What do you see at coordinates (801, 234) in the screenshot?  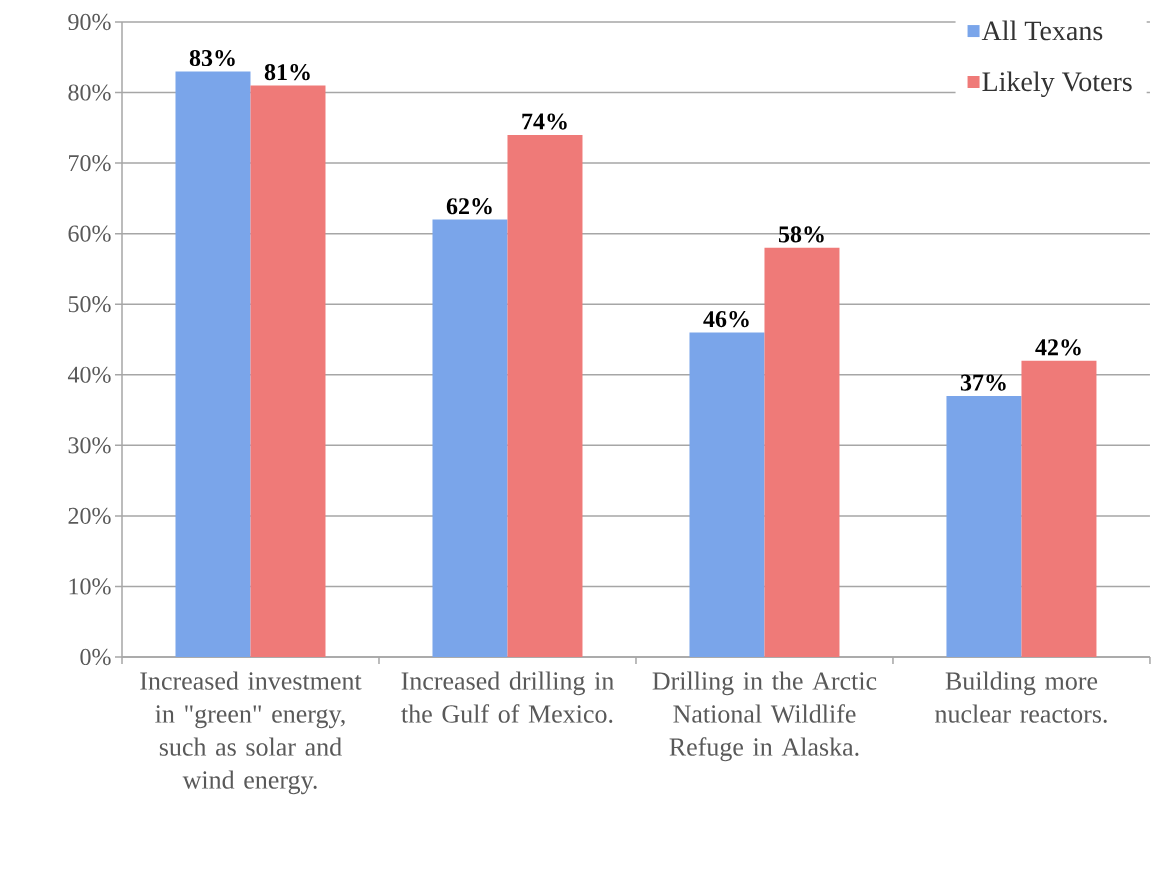 I see `data-label: 58%` at bounding box center [801, 234].